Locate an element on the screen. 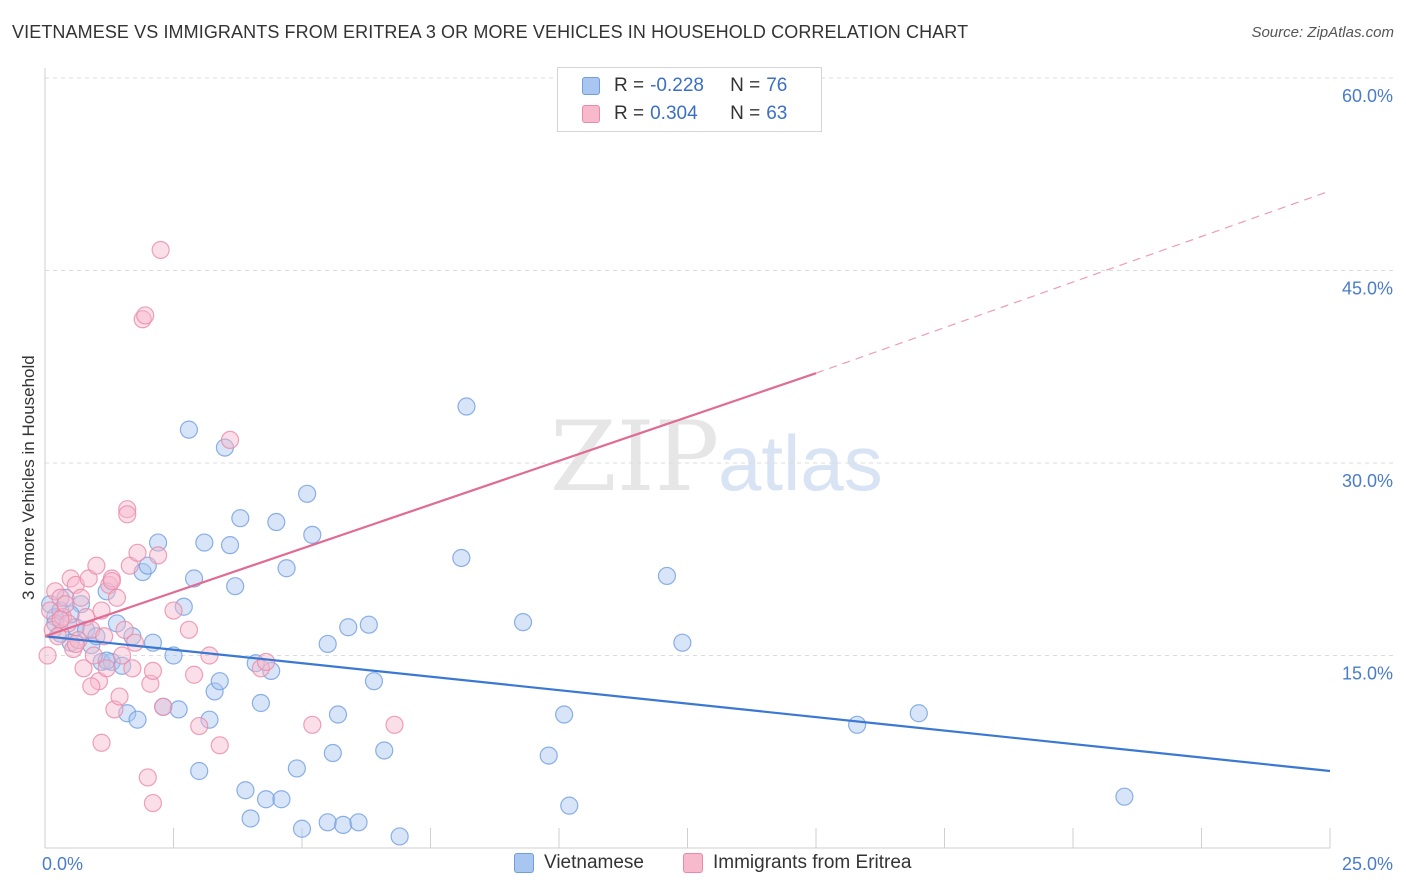  legend-row-eritrea: R = 0.304 N = 63 is located at coordinates (684, 114).